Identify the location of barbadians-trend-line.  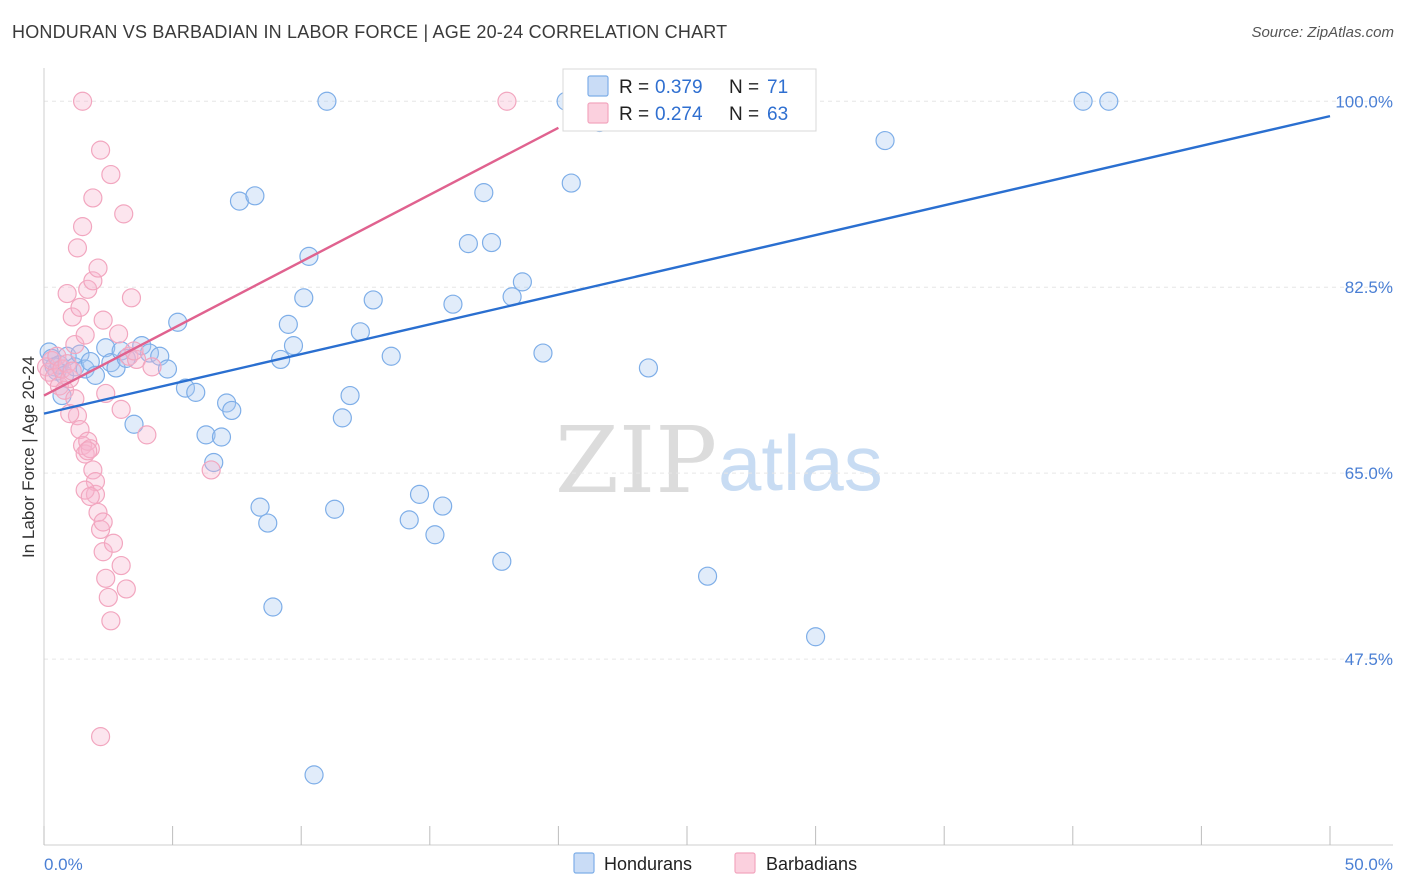
(301, 261).